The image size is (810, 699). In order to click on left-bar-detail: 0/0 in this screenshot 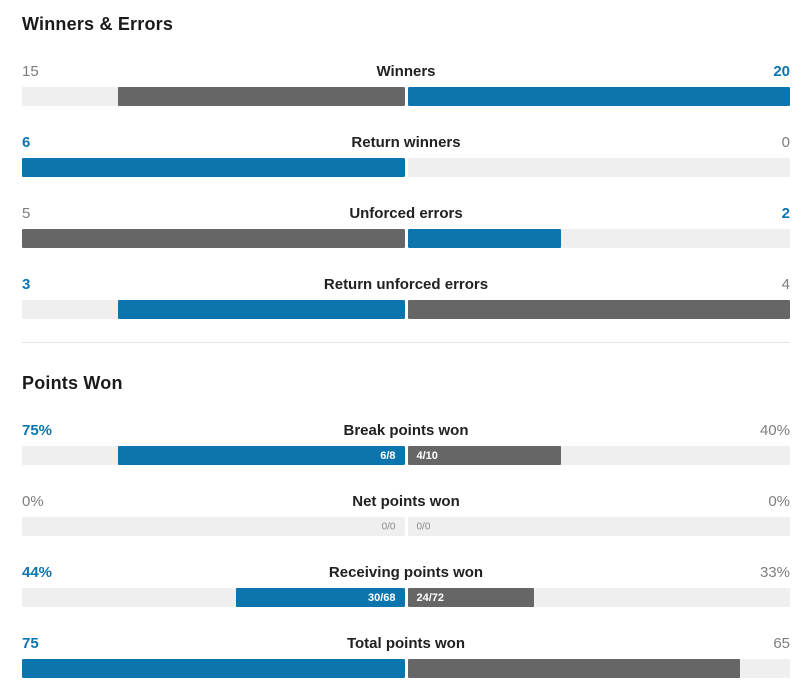, I will do `click(388, 526)`.